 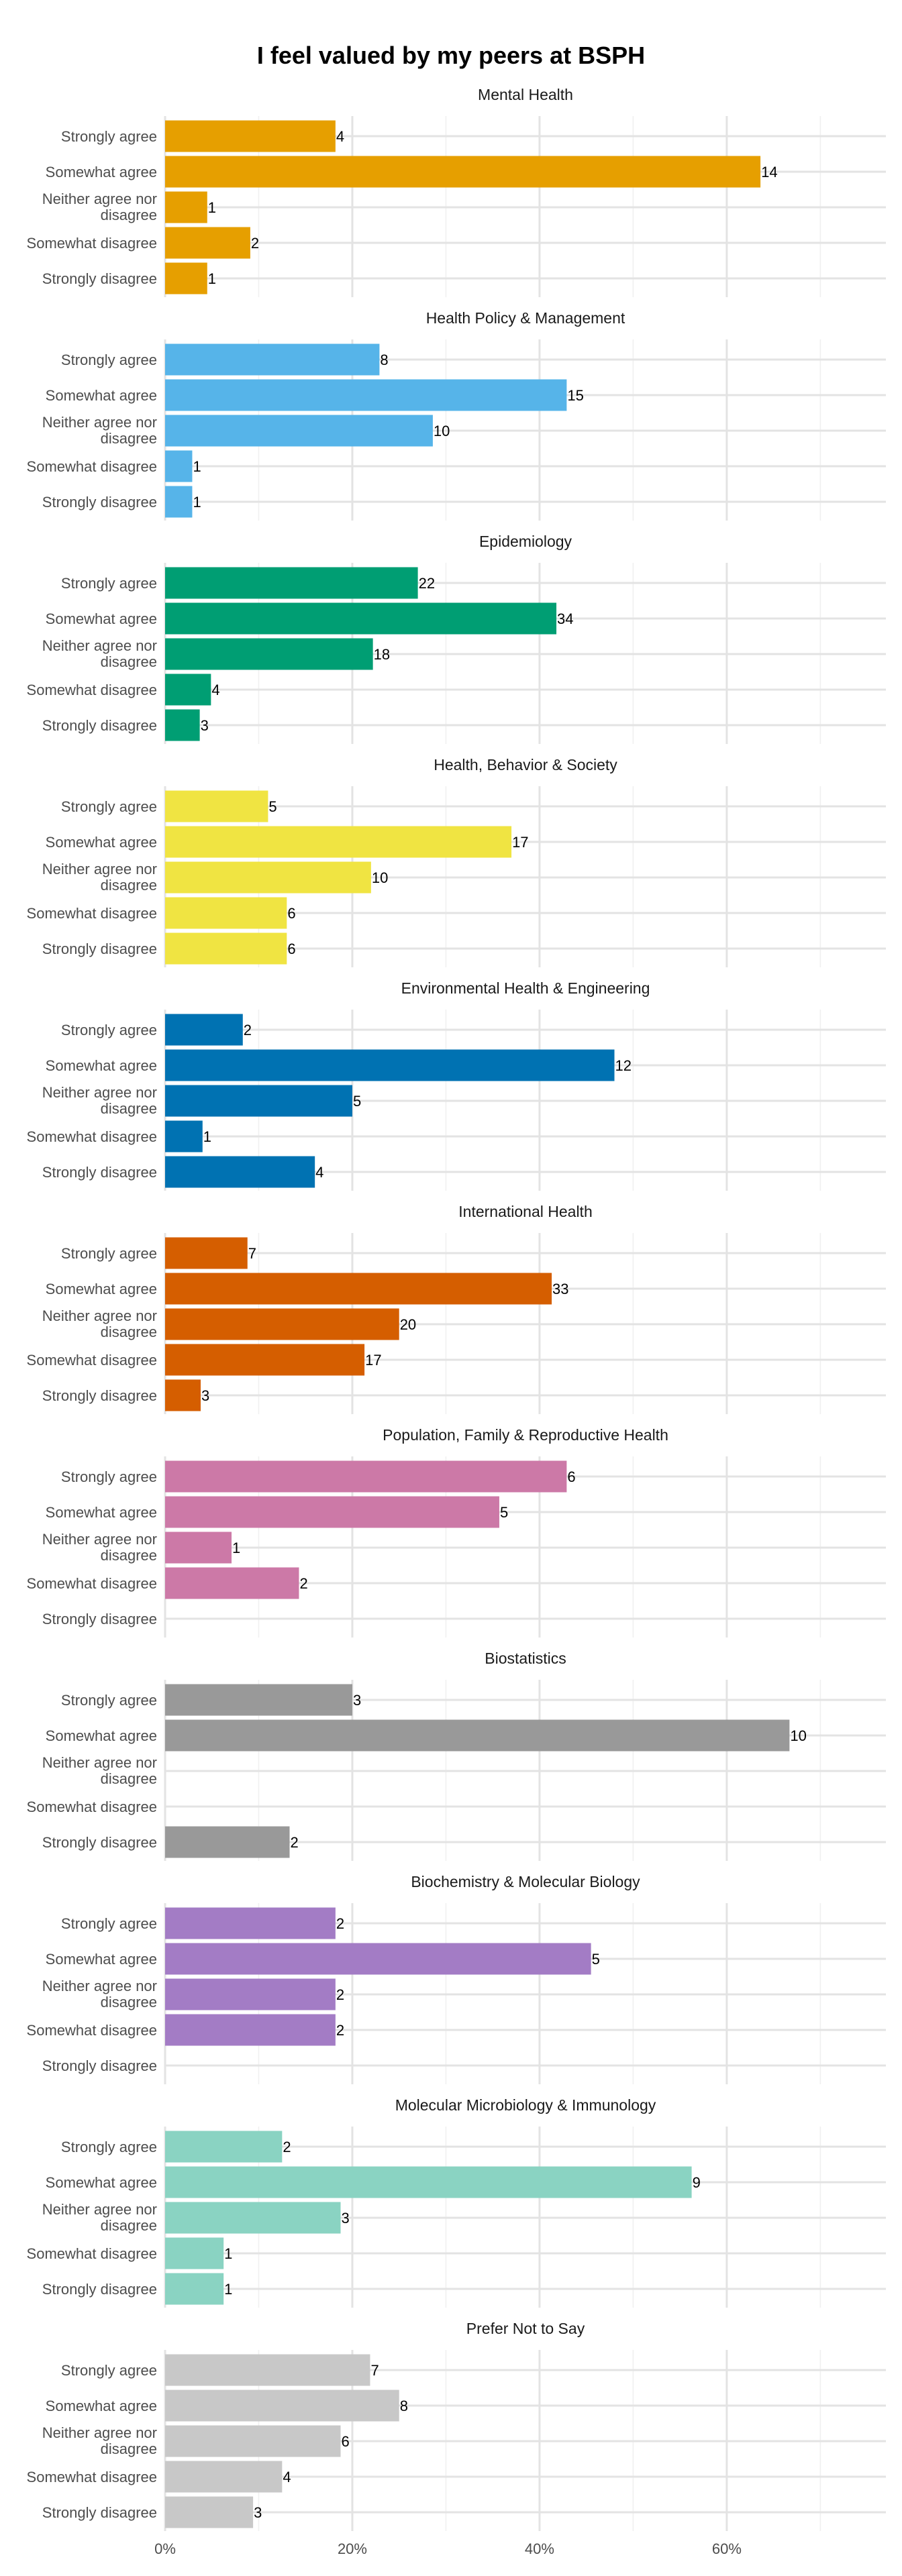 I want to click on x-tick-label: 40%, so click(x=539, y=2548).